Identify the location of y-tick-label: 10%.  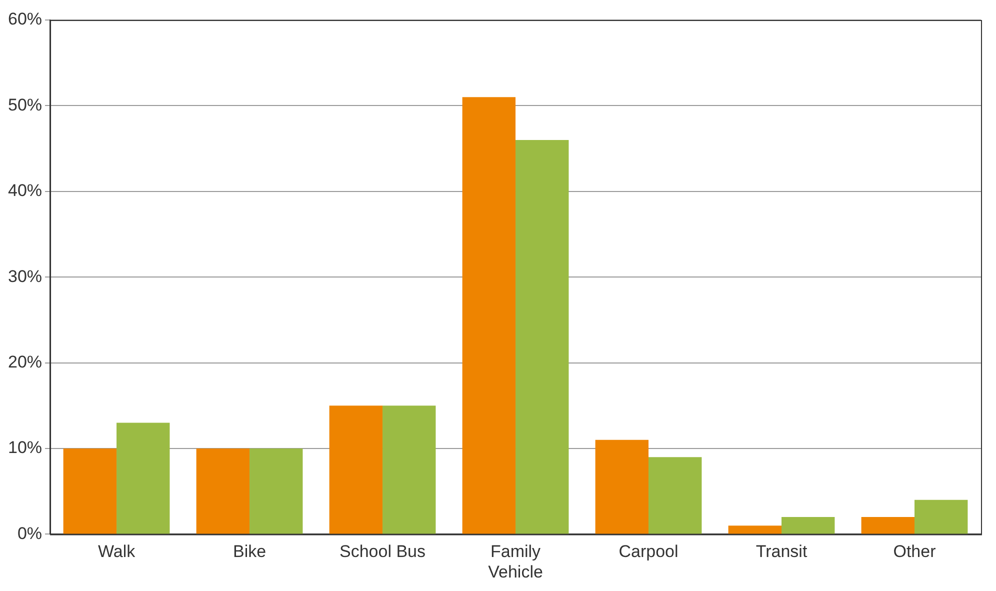
(25, 448).